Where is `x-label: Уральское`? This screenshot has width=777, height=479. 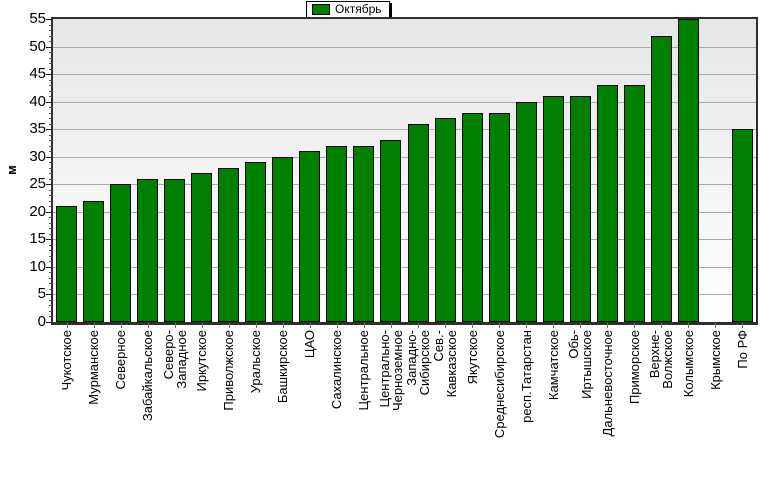
x-label: Уральское is located at coordinates (255, 362).